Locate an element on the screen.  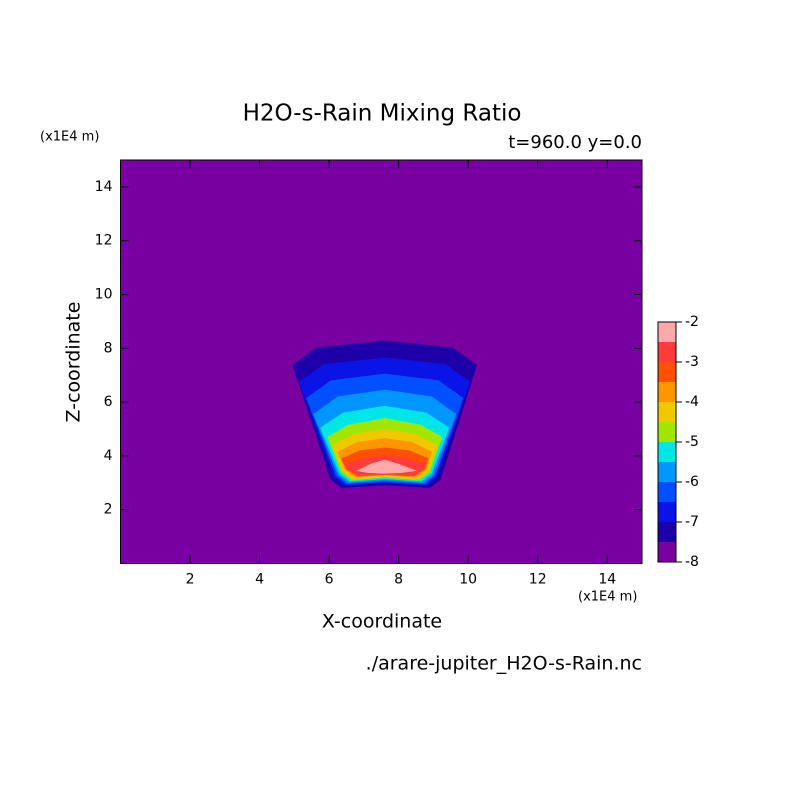
y-tick-label: 12 is located at coordinates (104, 241).